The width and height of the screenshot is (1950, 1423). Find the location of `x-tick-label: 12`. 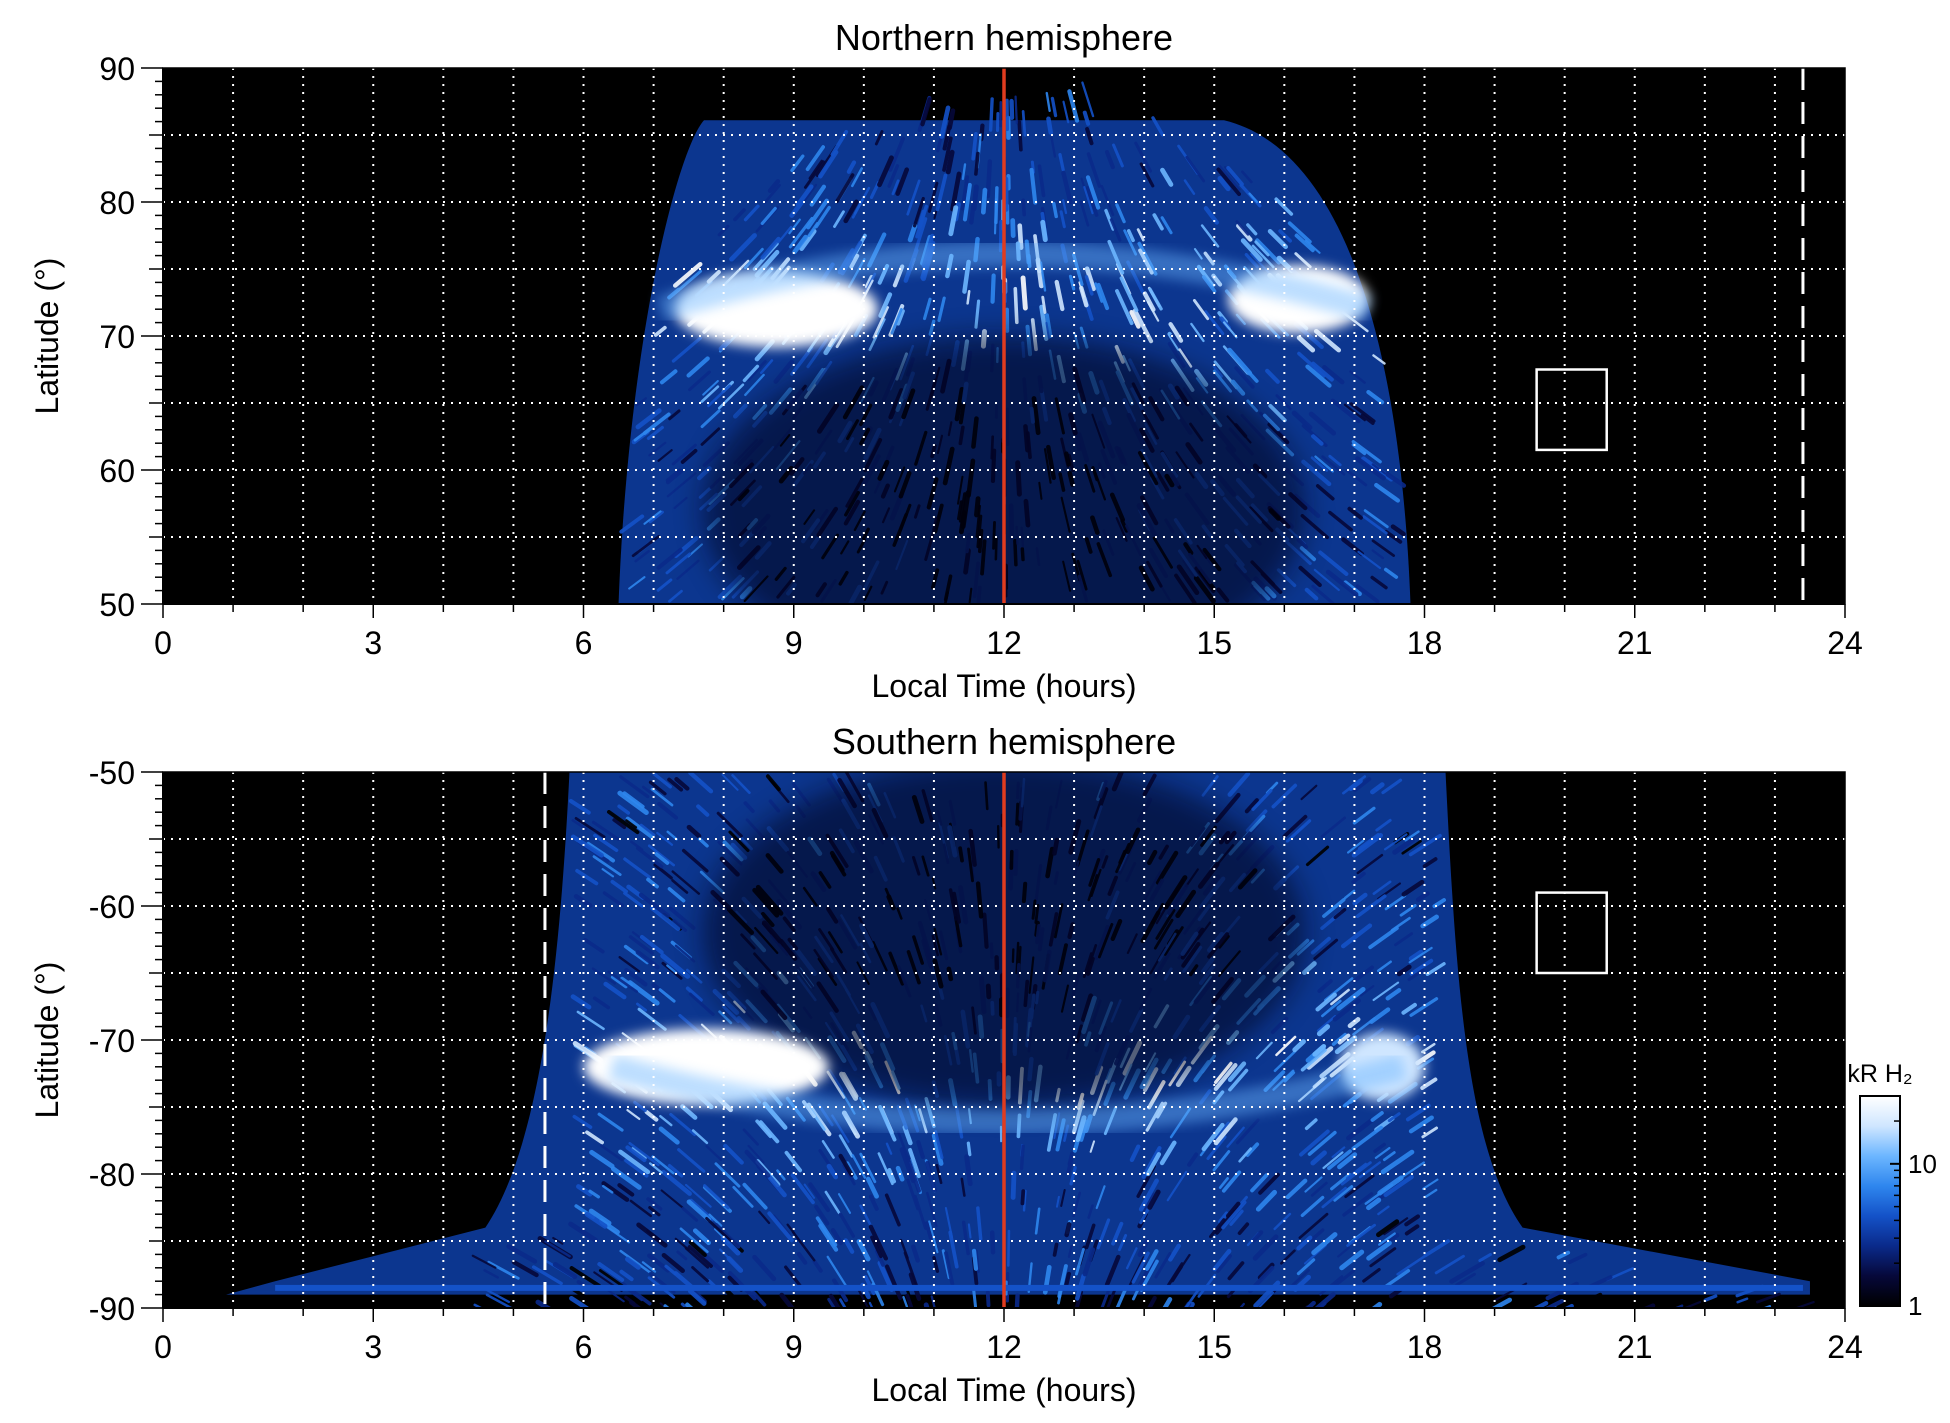

x-tick-label: 12 is located at coordinates (1004, 1347).